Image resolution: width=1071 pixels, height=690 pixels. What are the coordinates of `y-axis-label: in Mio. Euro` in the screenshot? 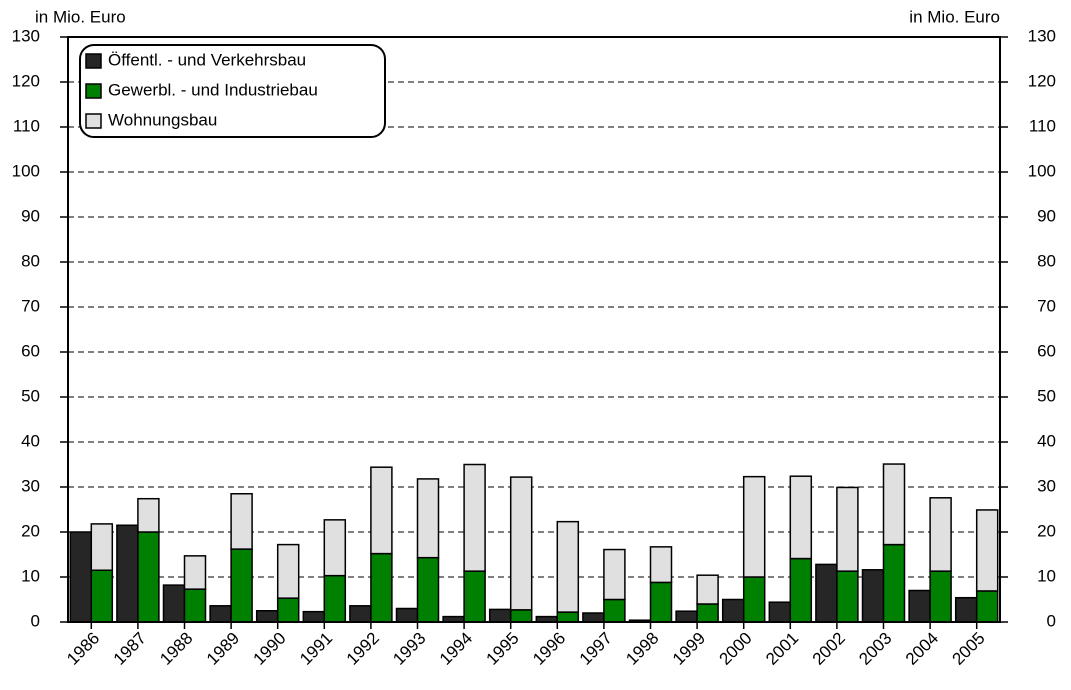 It's located at (80, 16).